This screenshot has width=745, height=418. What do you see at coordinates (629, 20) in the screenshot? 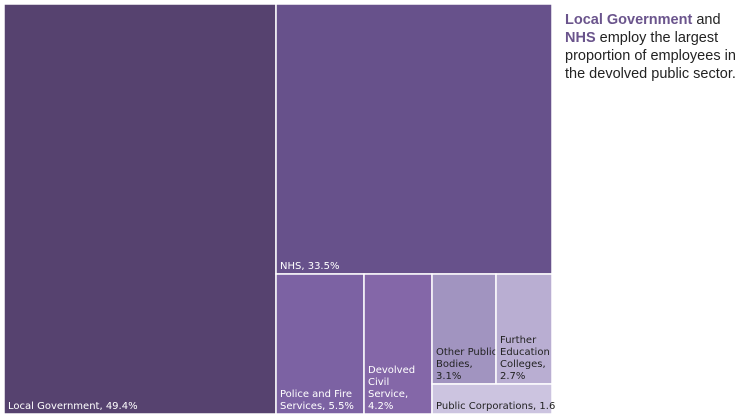
I see `caption-highlight-local-government: Local Government` at bounding box center [629, 20].